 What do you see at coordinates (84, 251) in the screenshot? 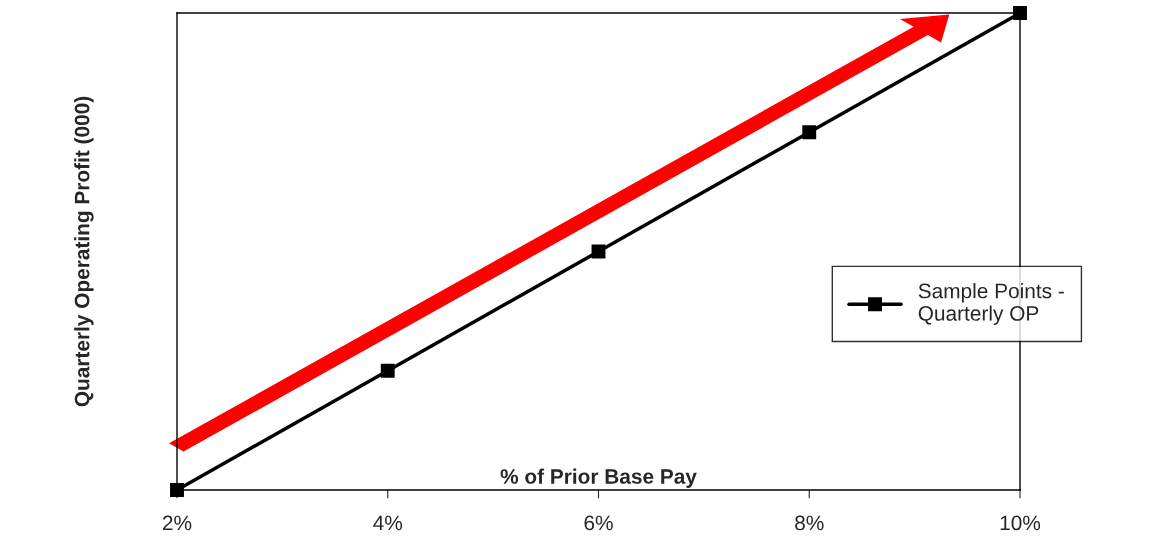
I see `y-axis-title: Quarterly Operating Profit (000)` at bounding box center [84, 251].